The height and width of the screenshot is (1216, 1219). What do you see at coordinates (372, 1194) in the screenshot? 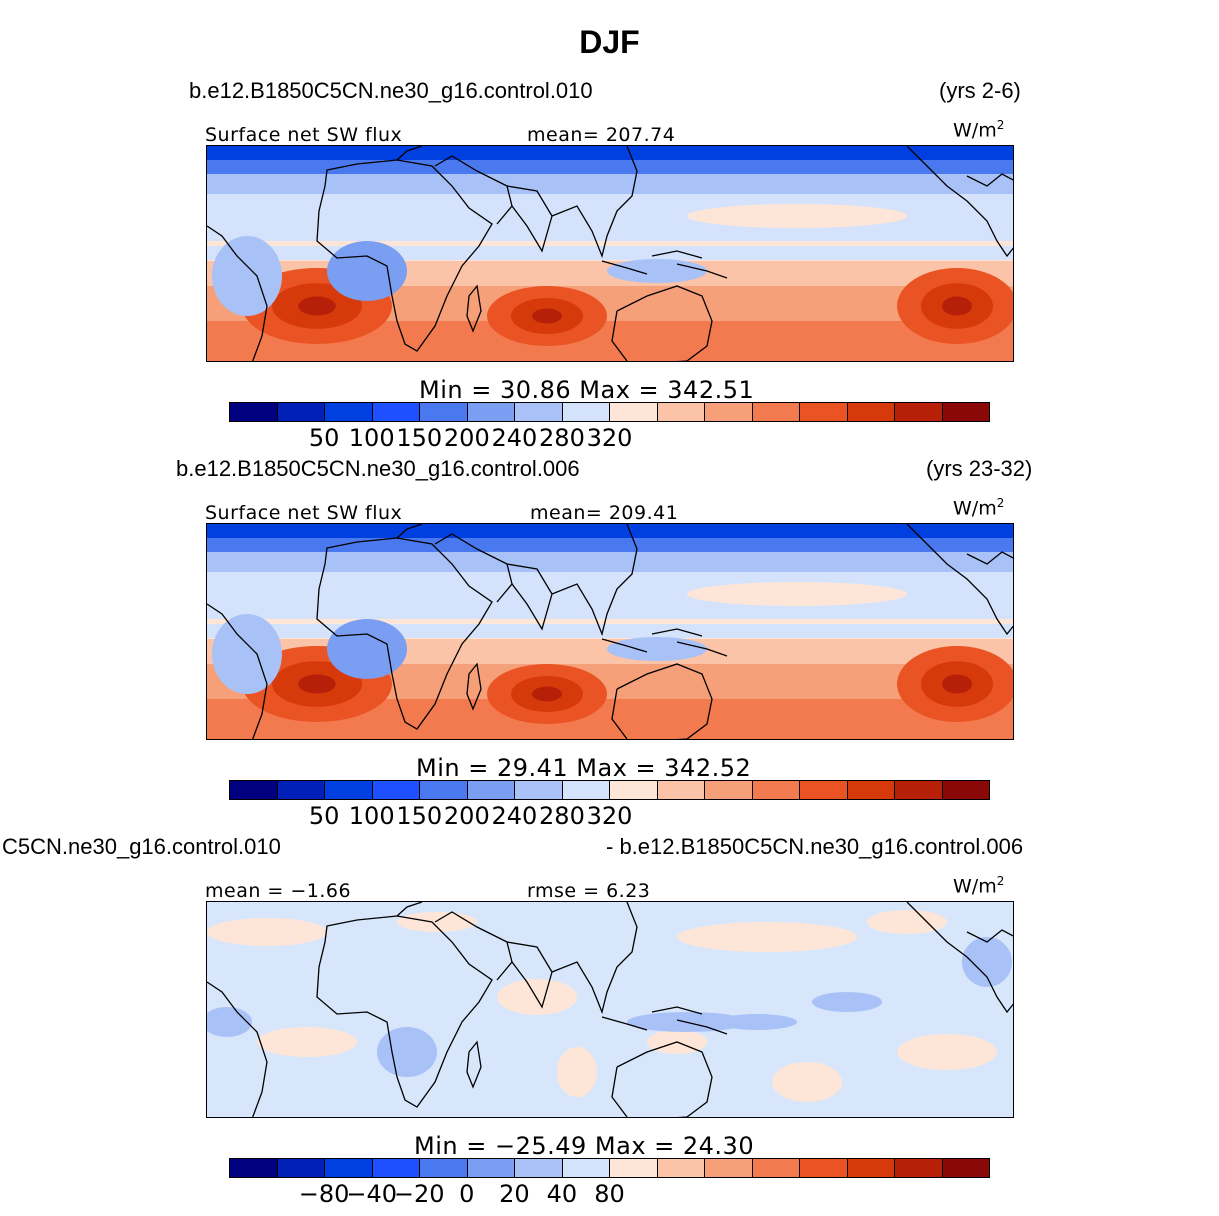
I see `colorbar-tick-label: −40` at bounding box center [372, 1194].